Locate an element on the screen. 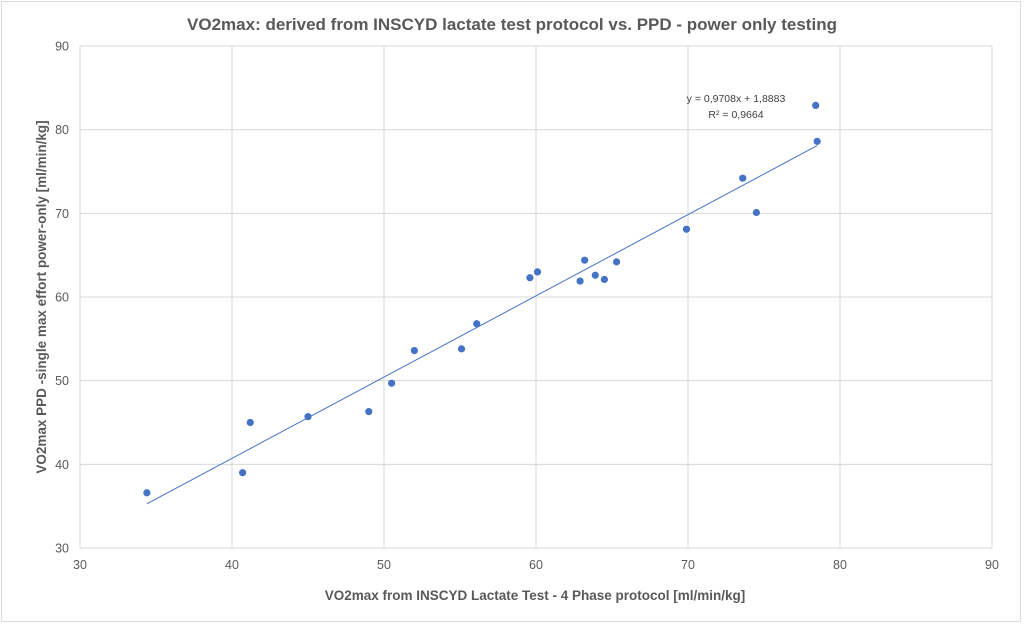  y-tick-label: 80 is located at coordinates (62, 130).